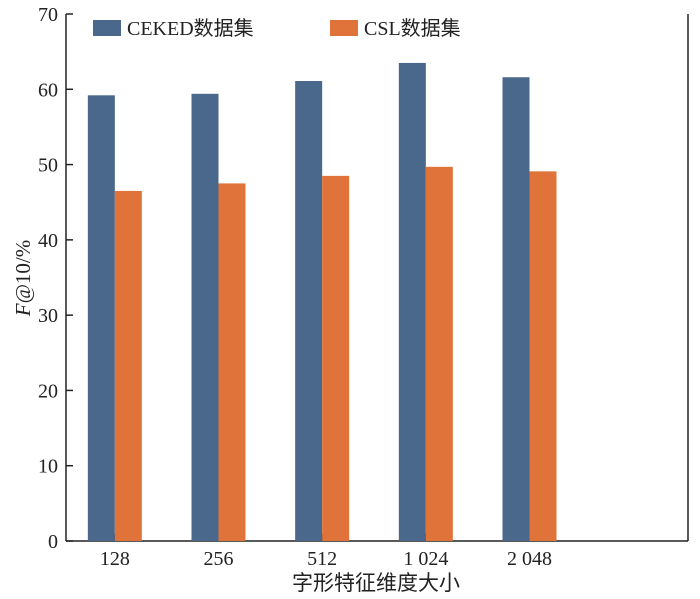 The image size is (700, 599). I want to click on y-tick-label: 40, so click(48, 241).